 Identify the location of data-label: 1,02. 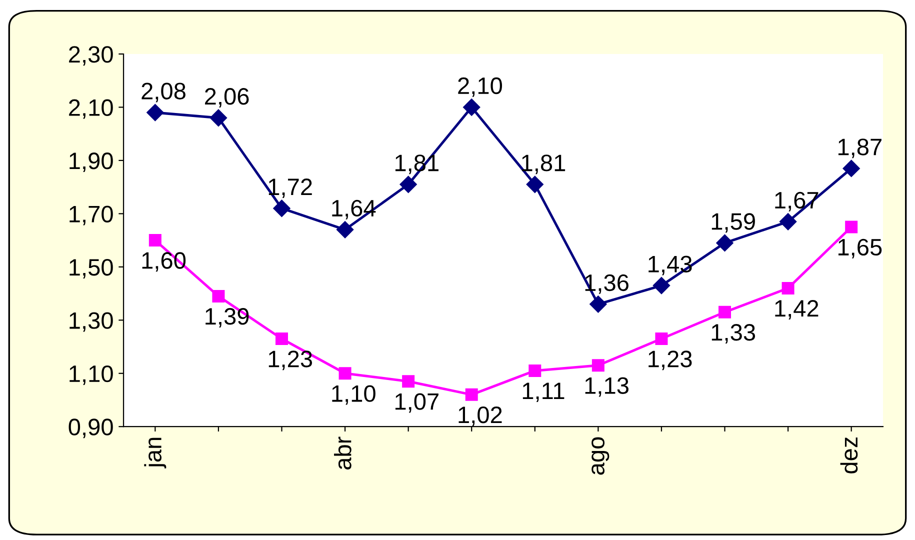
(480, 416).